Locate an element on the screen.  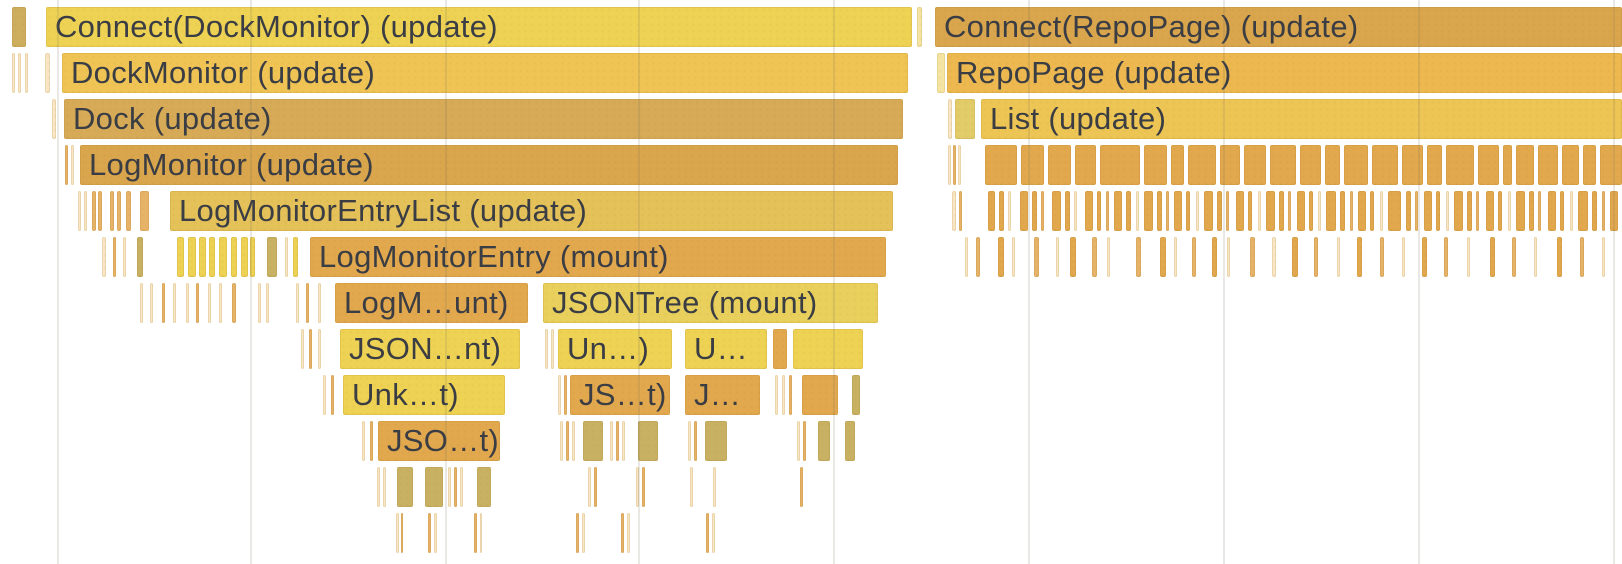
flame-bar-jso-t: JSO…t) is located at coordinates (439, 441).